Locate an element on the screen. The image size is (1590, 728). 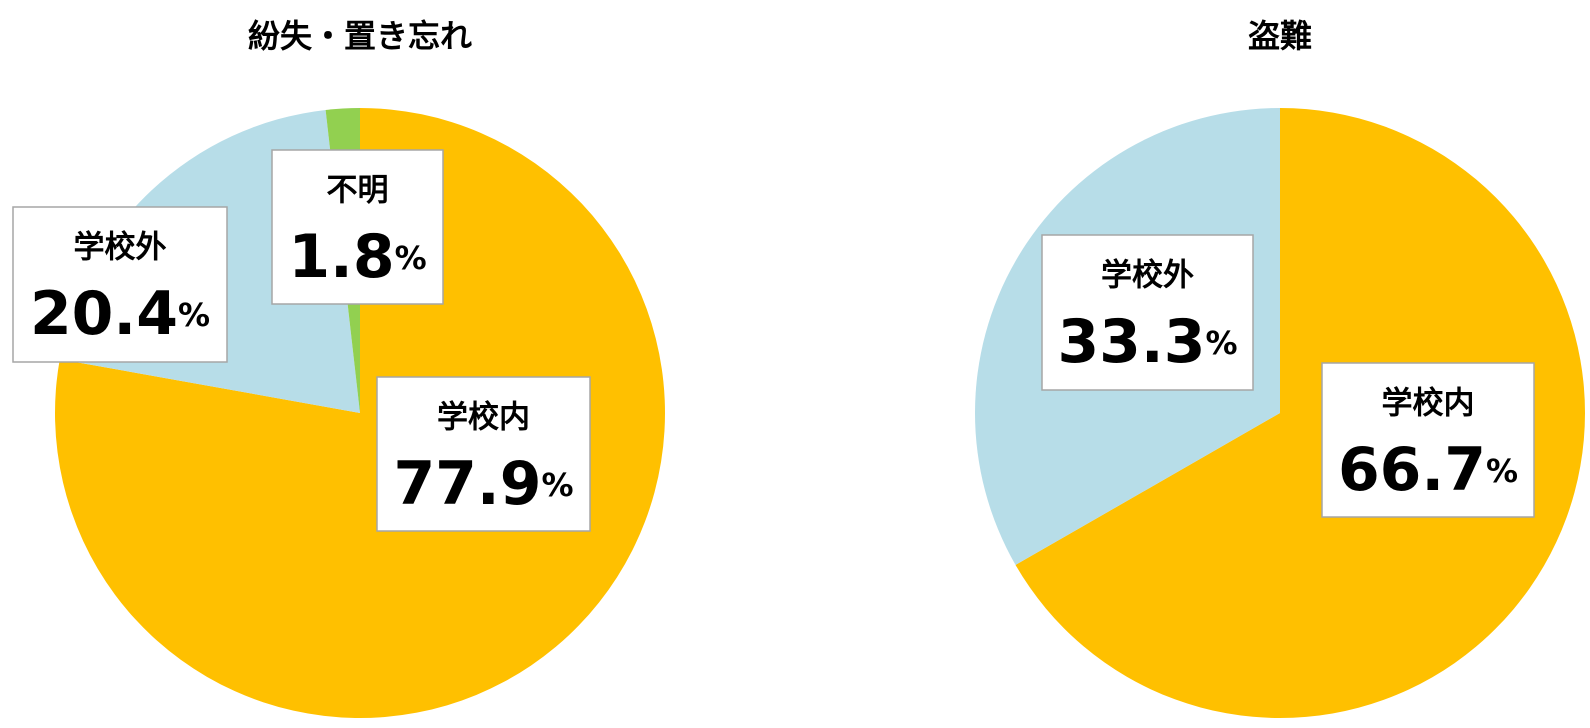
value-label: 20.4% is located at coordinates (120, 314).